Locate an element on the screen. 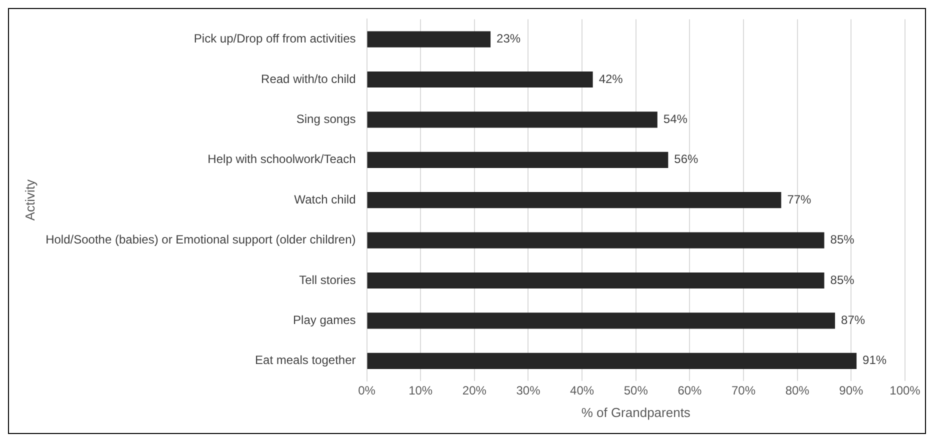 This screenshot has height=442, width=934. data-label: 54% is located at coordinates (675, 119).